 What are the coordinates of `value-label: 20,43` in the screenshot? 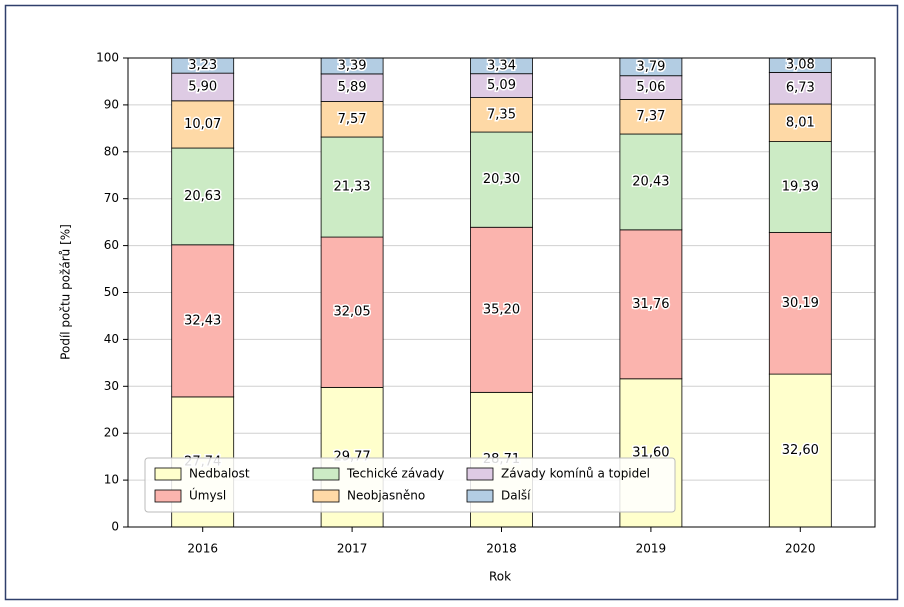 It's located at (650, 181).